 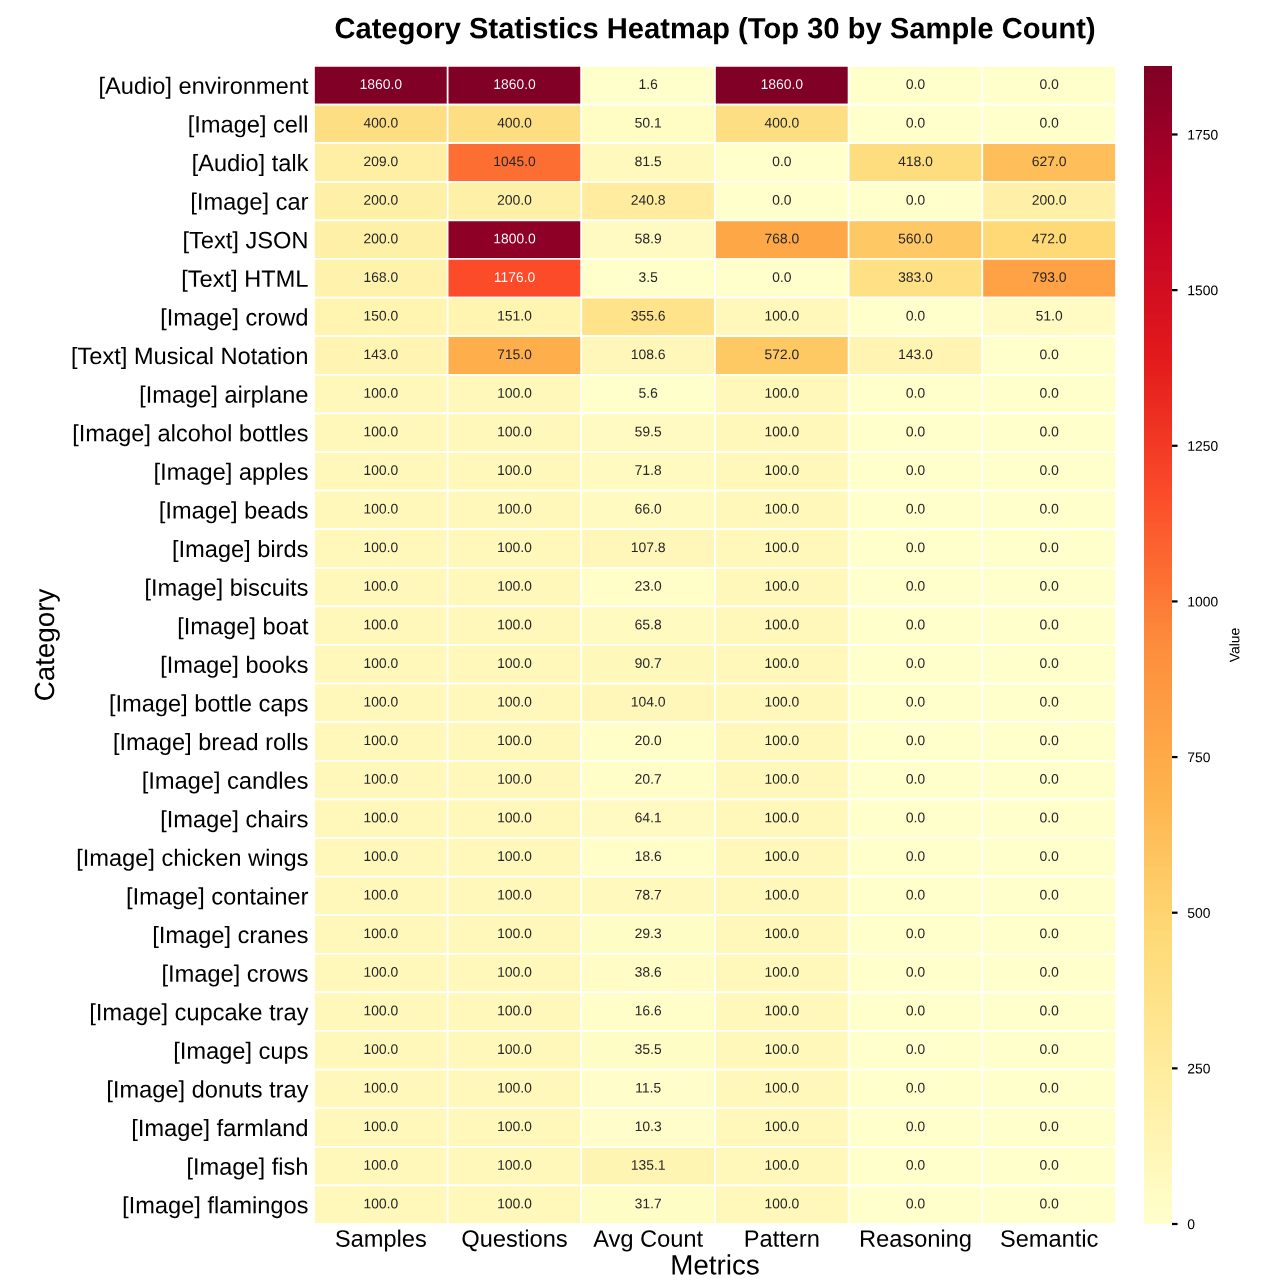 What do you see at coordinates (916, 1240) in the screenshot?
I see `x-tick-label: Reasoning` at bounding box center [916, 1240].